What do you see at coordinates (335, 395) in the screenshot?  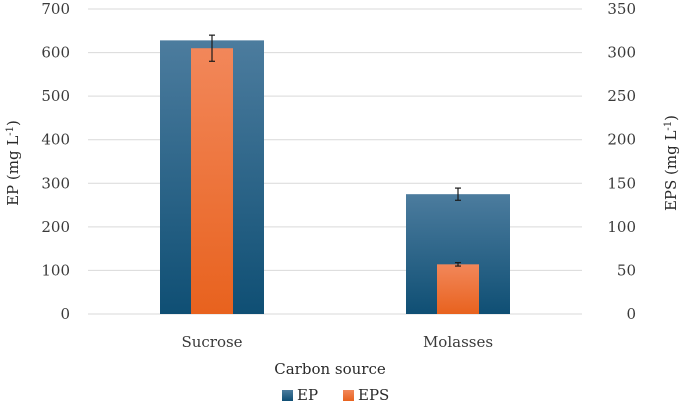 I see `legend: EP EPS` at bounding box center [335, 395].